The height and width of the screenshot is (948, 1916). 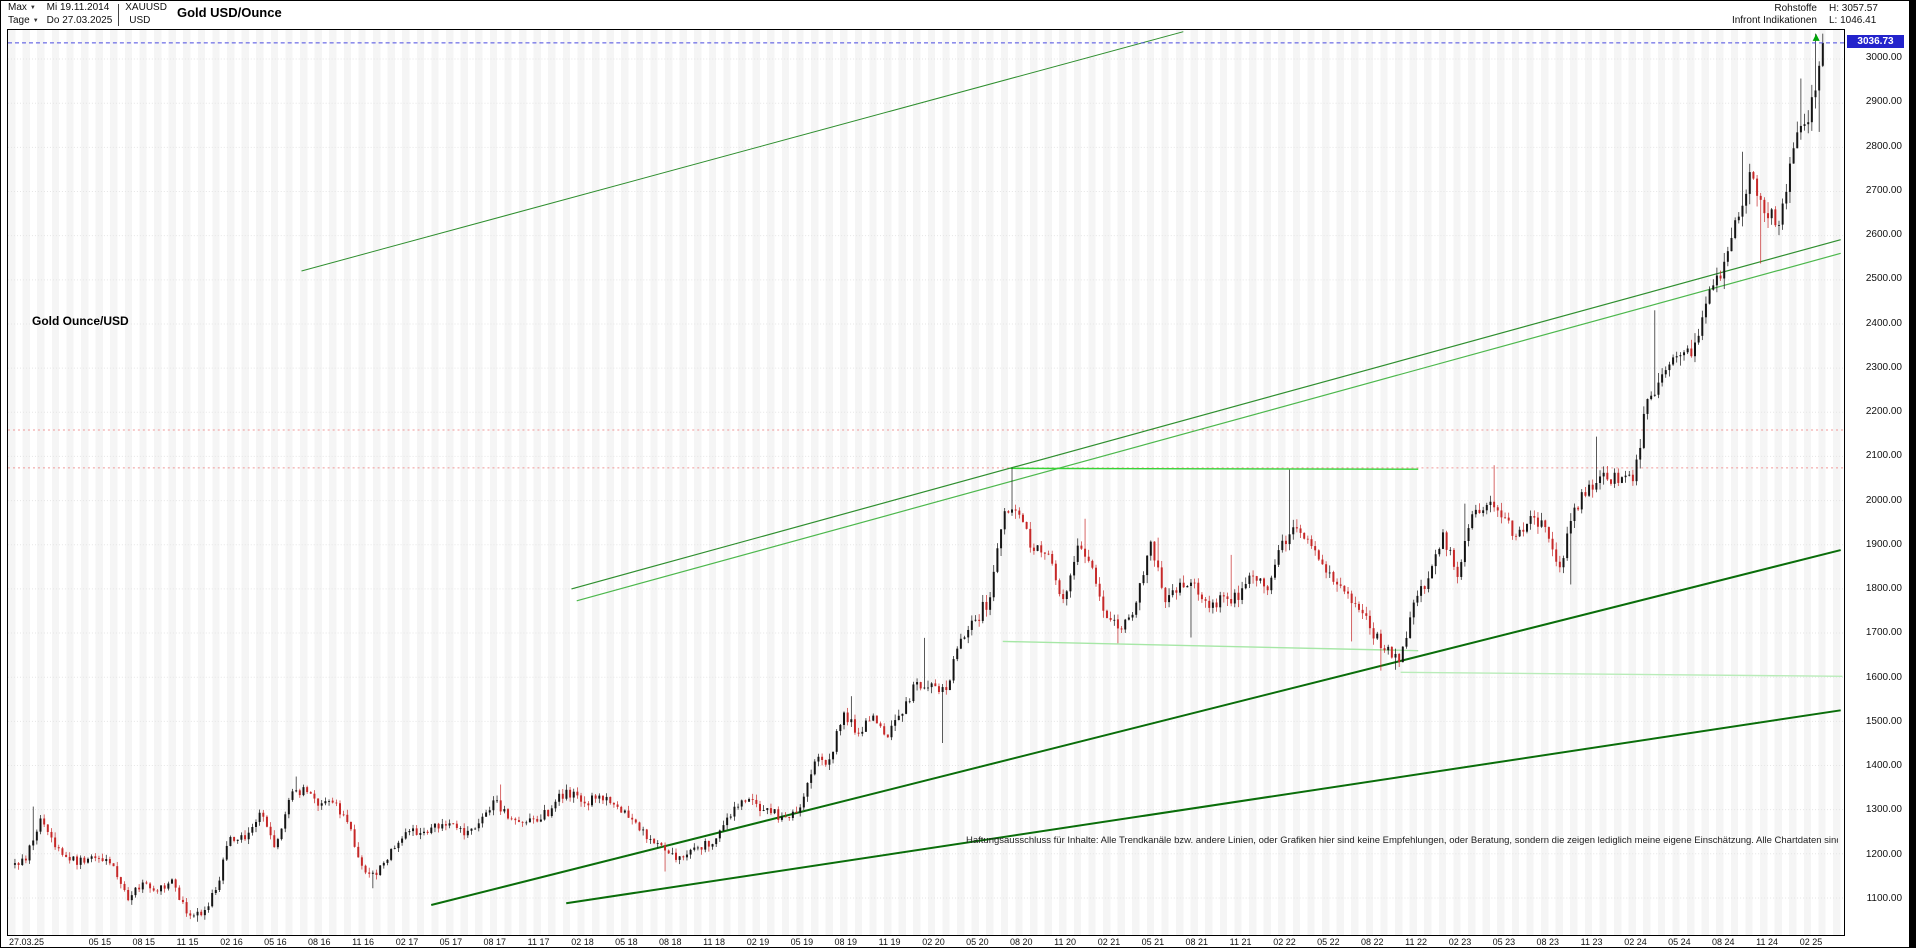 What do you see at coordinates (1504, 942) in the screenshot?
I see `time-axis-label: 05 23` at bounding box center [1504, 942].